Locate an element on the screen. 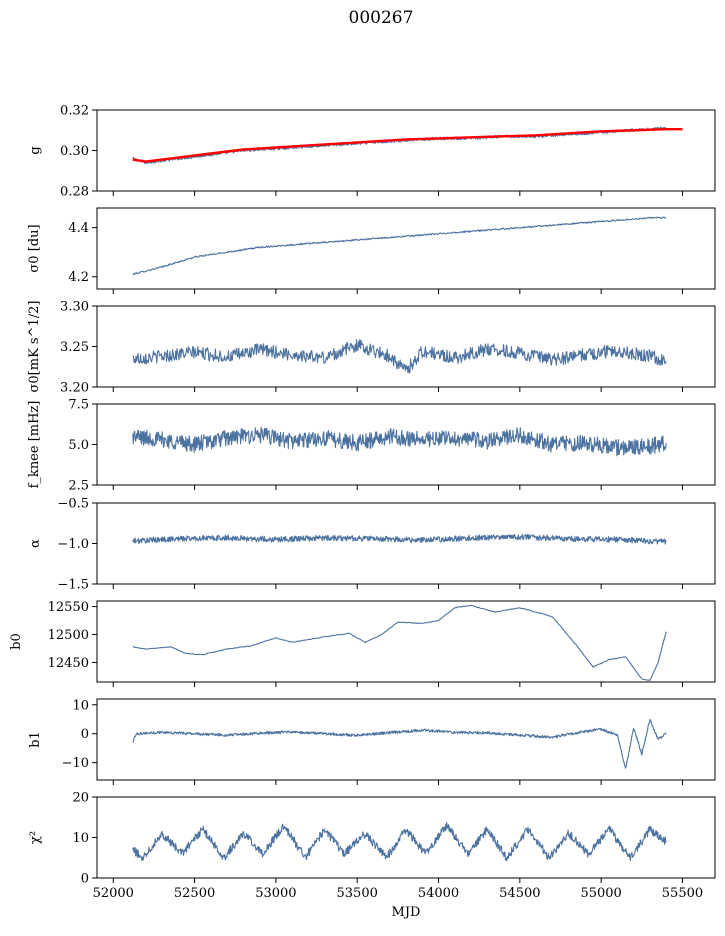 The height and width of the screenshot is (936, 725). y-axis-label: b0 is located at coordinates (16, 641).